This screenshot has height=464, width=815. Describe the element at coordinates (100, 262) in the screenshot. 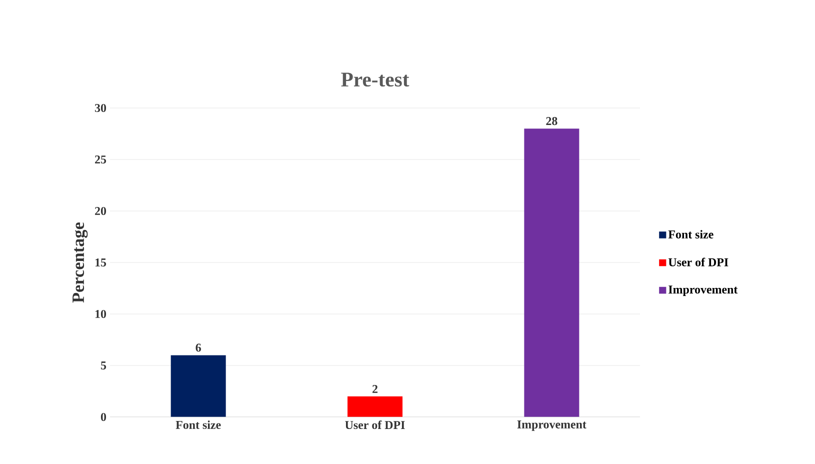

I see `y-tick-label: 15` at that location.